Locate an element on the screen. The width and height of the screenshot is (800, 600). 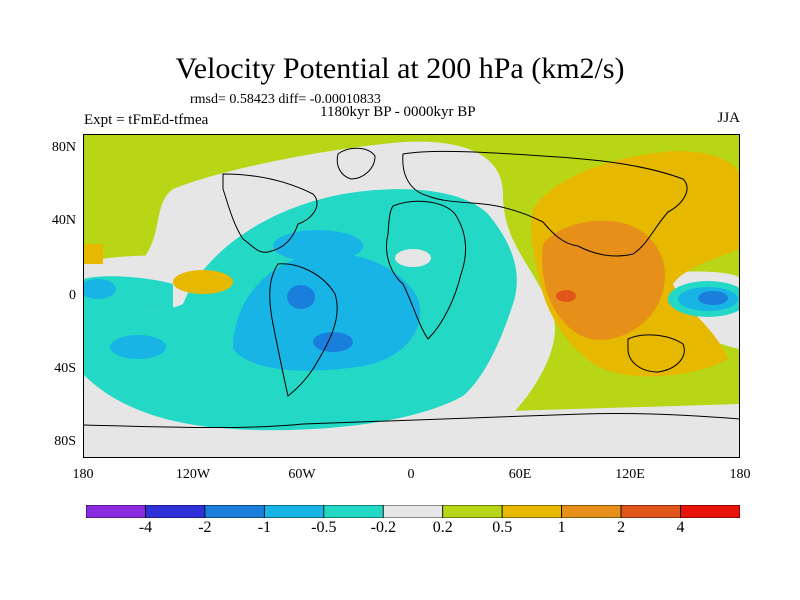
lat-label-40n: 40N is located at coordinates (63, 220).